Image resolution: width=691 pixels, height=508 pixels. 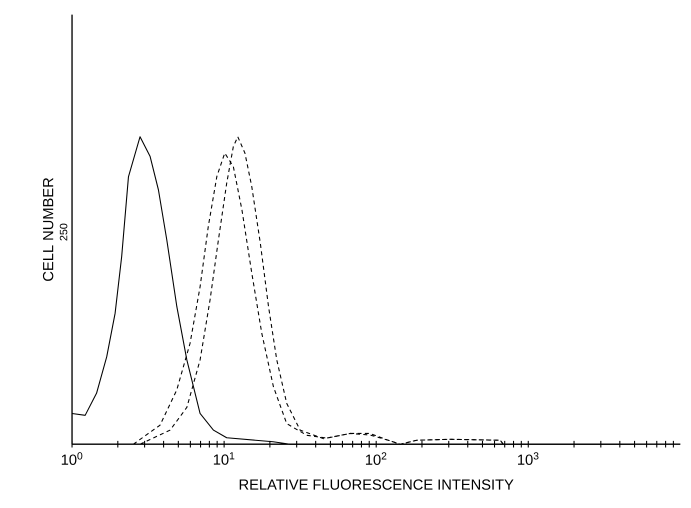 What do you see at coordinates (377, 484) in the screenshot?
I see `x-axis-title: RELATIVE FLUORESCENCE INTENSITY` at bounding box center [377, 484].